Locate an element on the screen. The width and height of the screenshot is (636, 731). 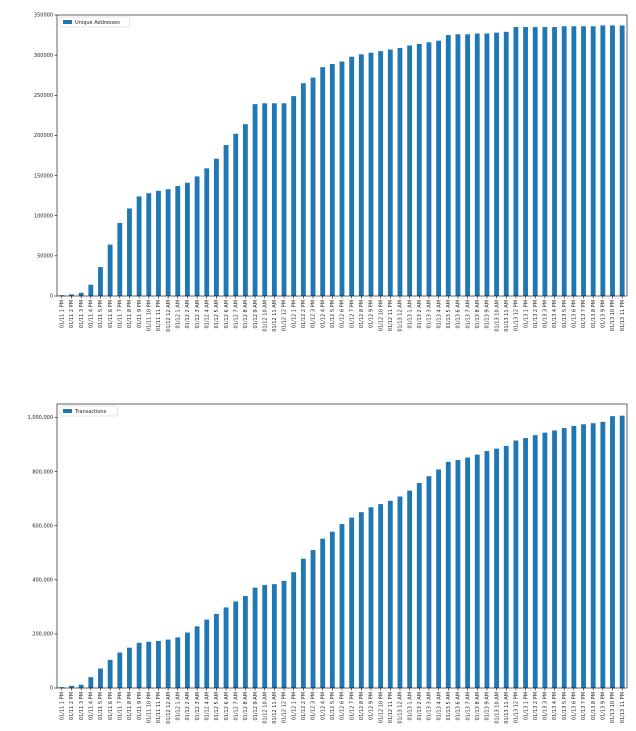
x-tick-label: 01/12 7 PM is located at coordinates (352, 314).